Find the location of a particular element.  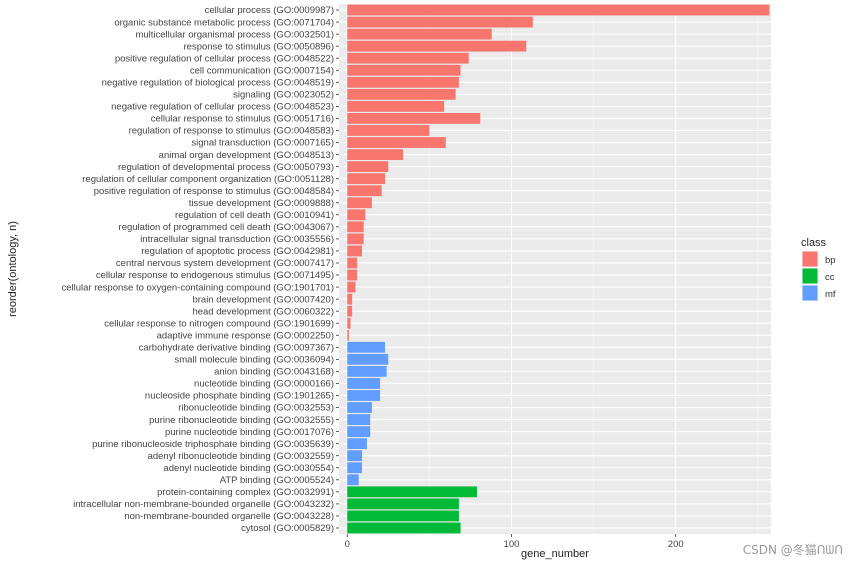

y-tick-label: nucleotide binding (GO:0000166) is located at coordinates (264, 384).